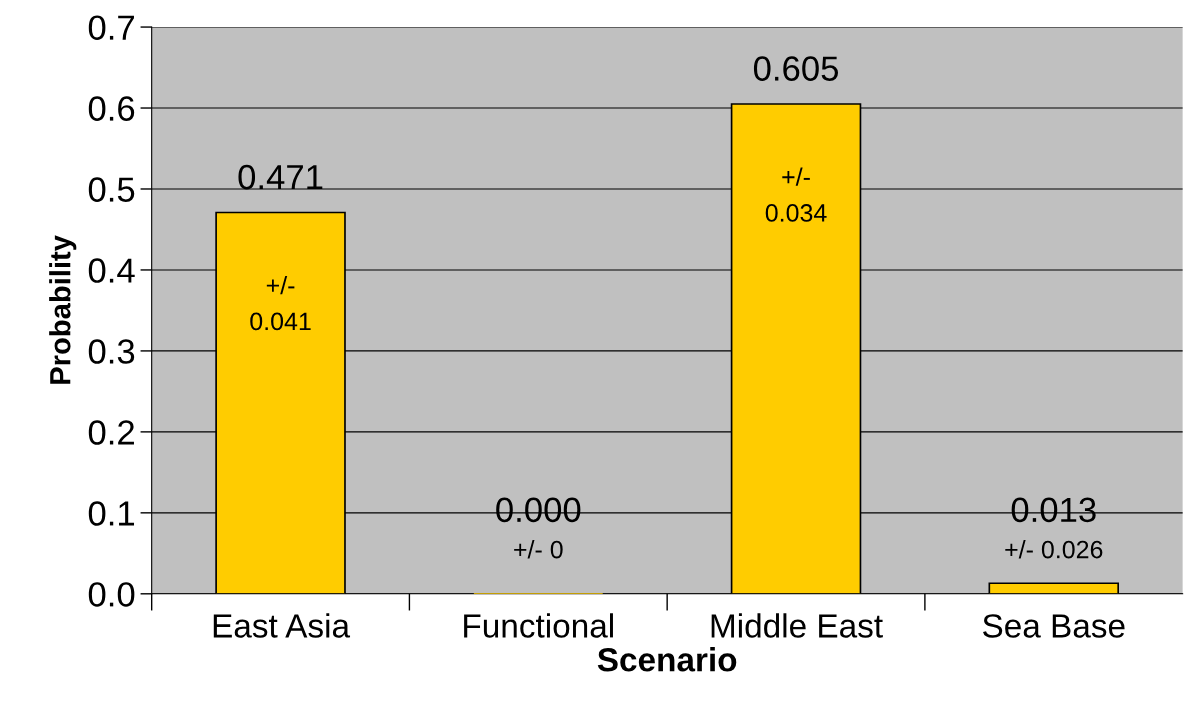 The height and width of the screenshot is (712, 1185). Describe the element at coordinates (63, 309) in the screenshot. I see `y-axis-title: Probability` at that location.